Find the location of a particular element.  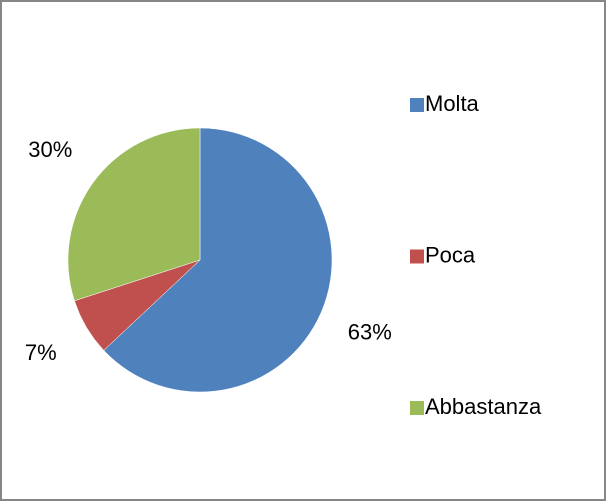

data-label: 63% is located at coordinates (370, 331).